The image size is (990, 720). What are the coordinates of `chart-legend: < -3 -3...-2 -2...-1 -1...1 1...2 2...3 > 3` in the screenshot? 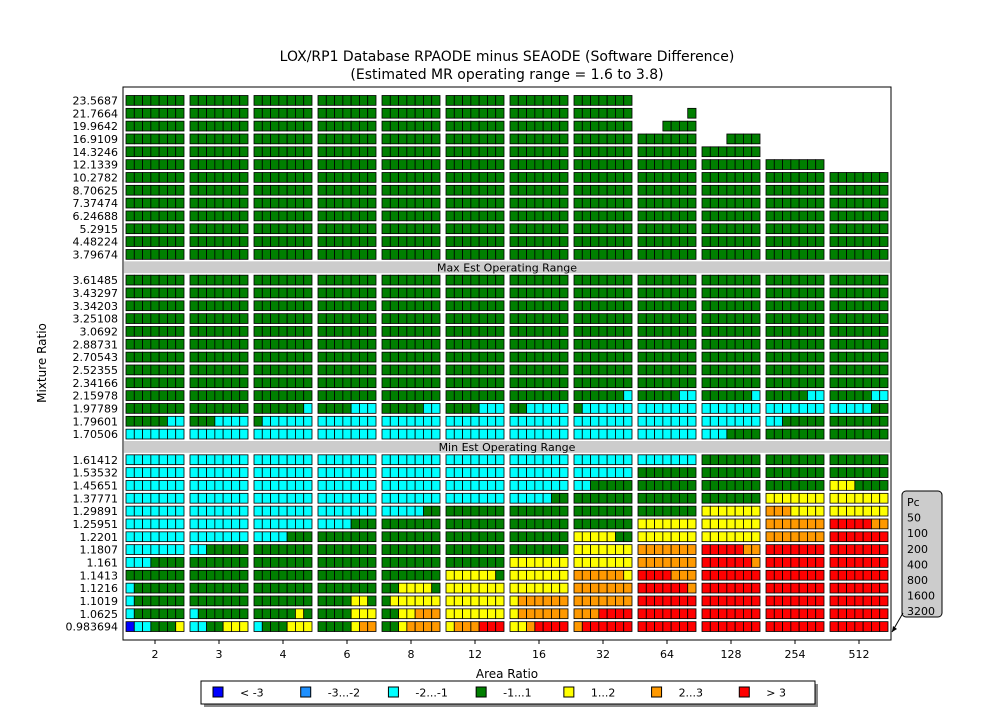 It's located at (509, 693).